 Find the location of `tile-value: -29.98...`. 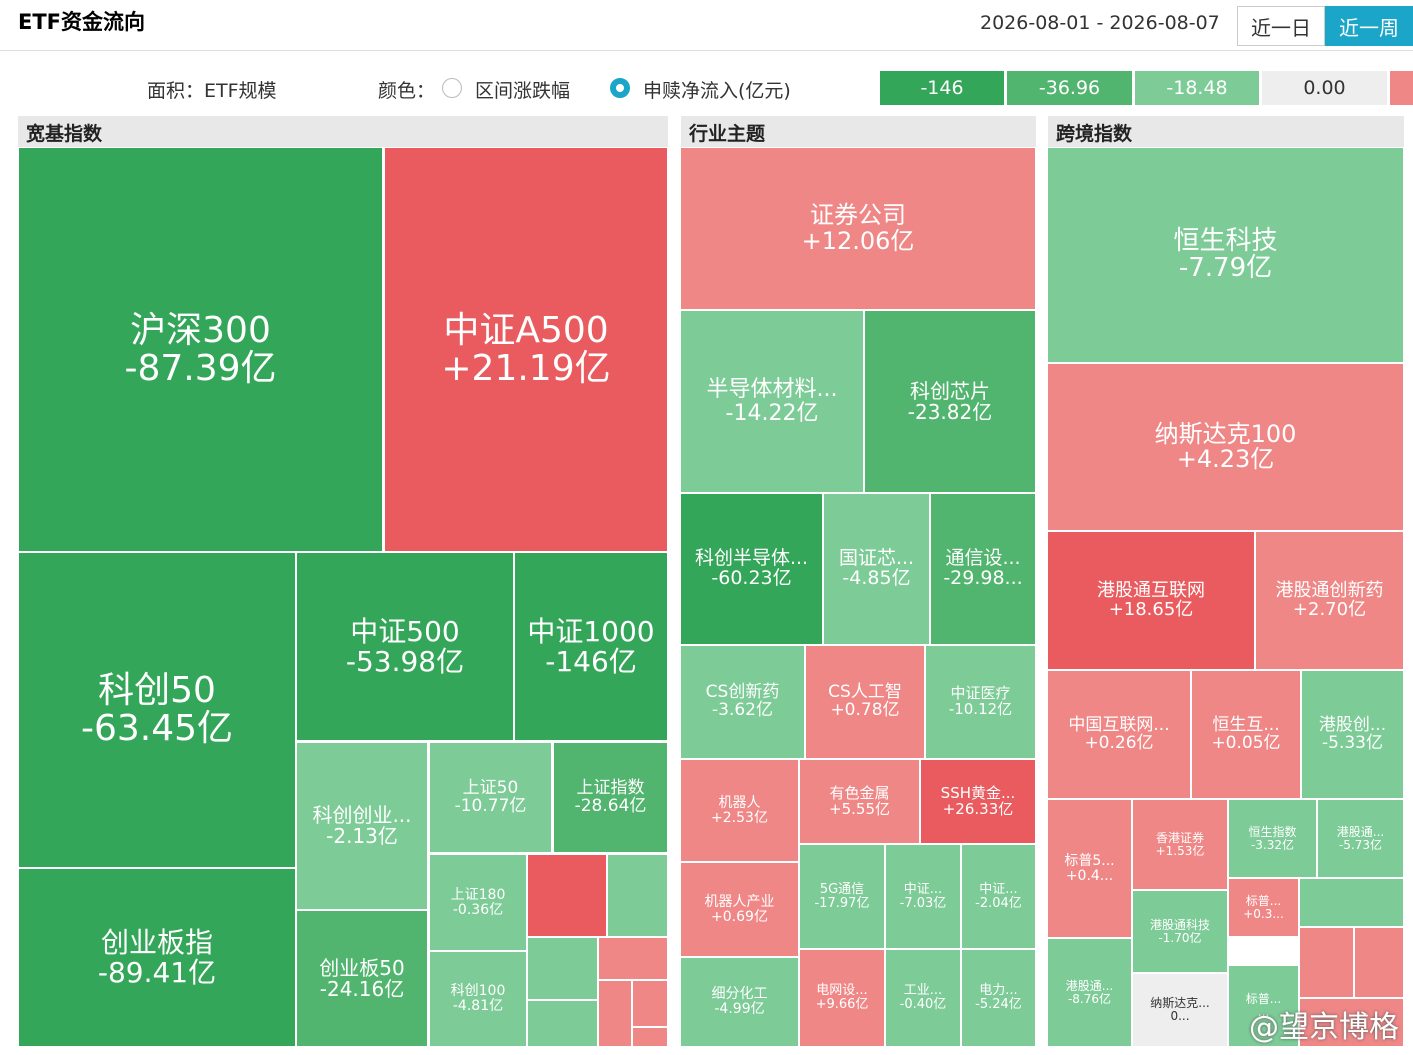

tile-value: -29.98... is located at coordinates (983, 578).